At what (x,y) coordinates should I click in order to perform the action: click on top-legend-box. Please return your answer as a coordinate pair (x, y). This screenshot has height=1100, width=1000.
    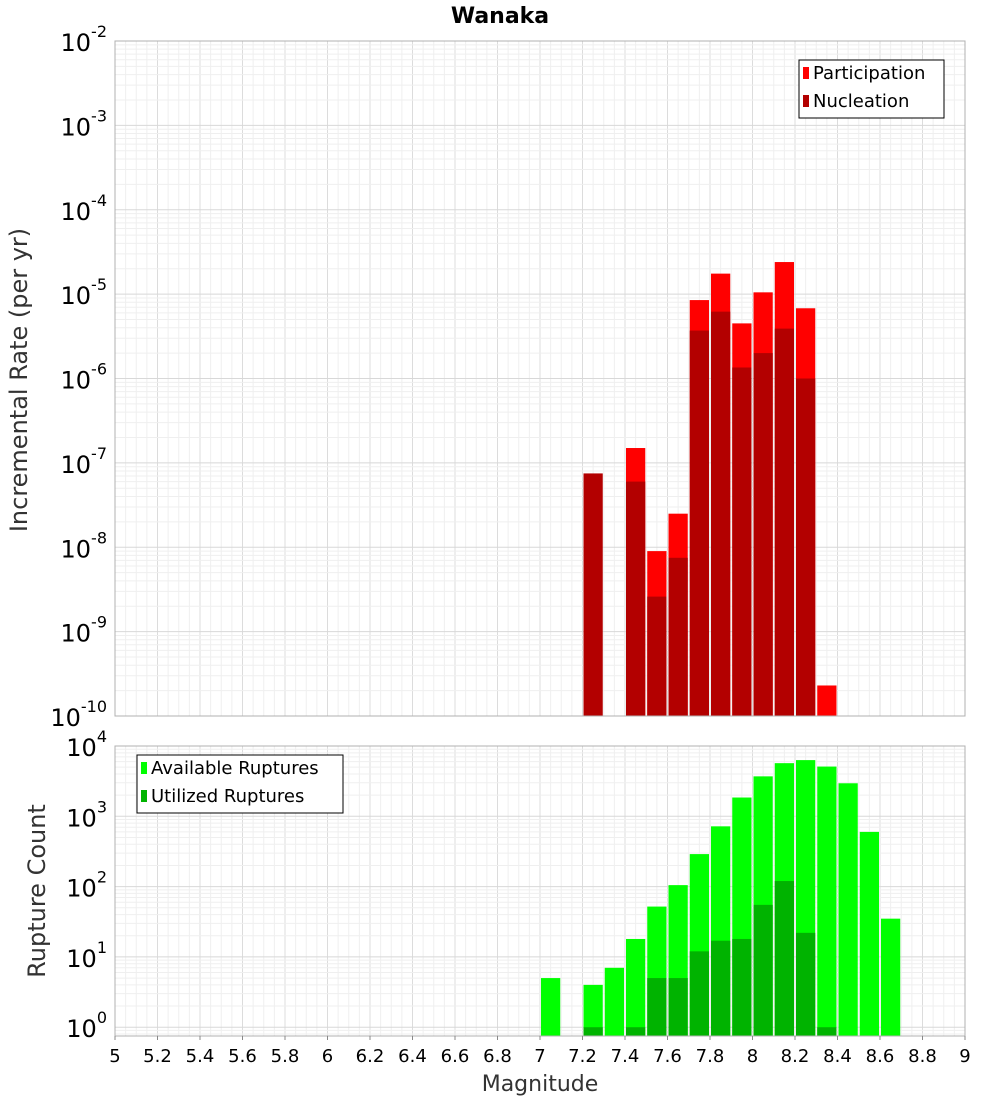
    Looking at the image, I should click on (871, 89).